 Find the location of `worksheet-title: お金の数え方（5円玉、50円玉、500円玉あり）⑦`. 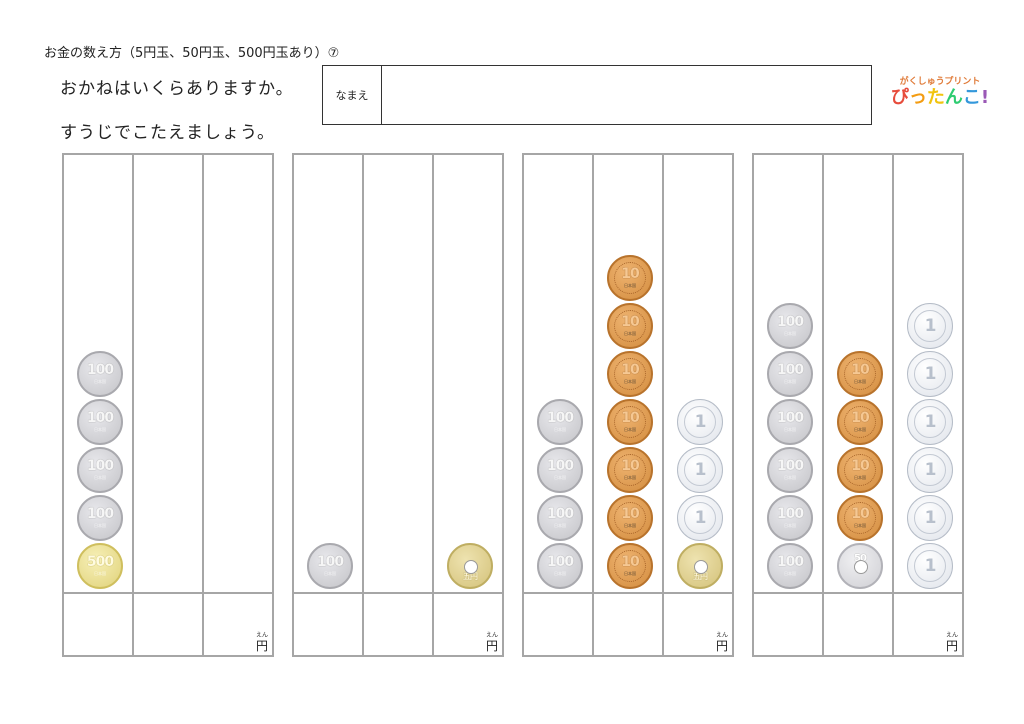

worksheet-title: お金の数え方（5円玉、50円玉、500円玉あり）⑦ is located at coordinates (192, 53).